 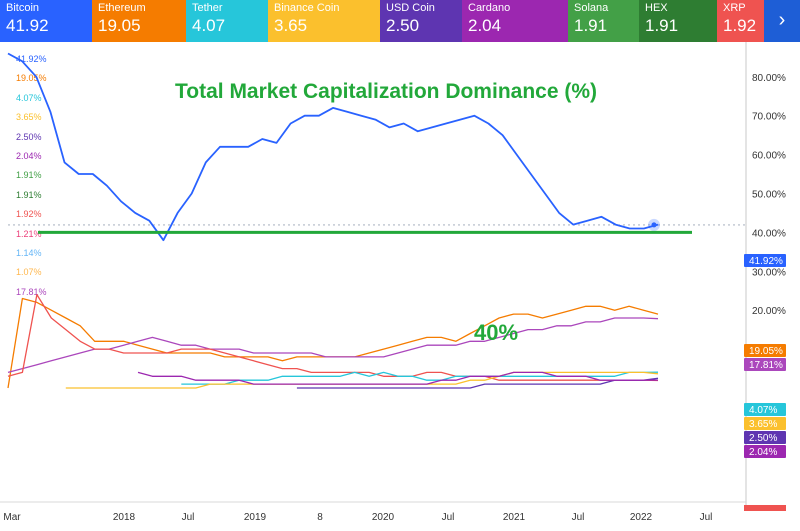 What do you see at coordinates (29, 272) in the screenshot?
I see `legend-value: 1.07%` at bounding box center [29, 272].